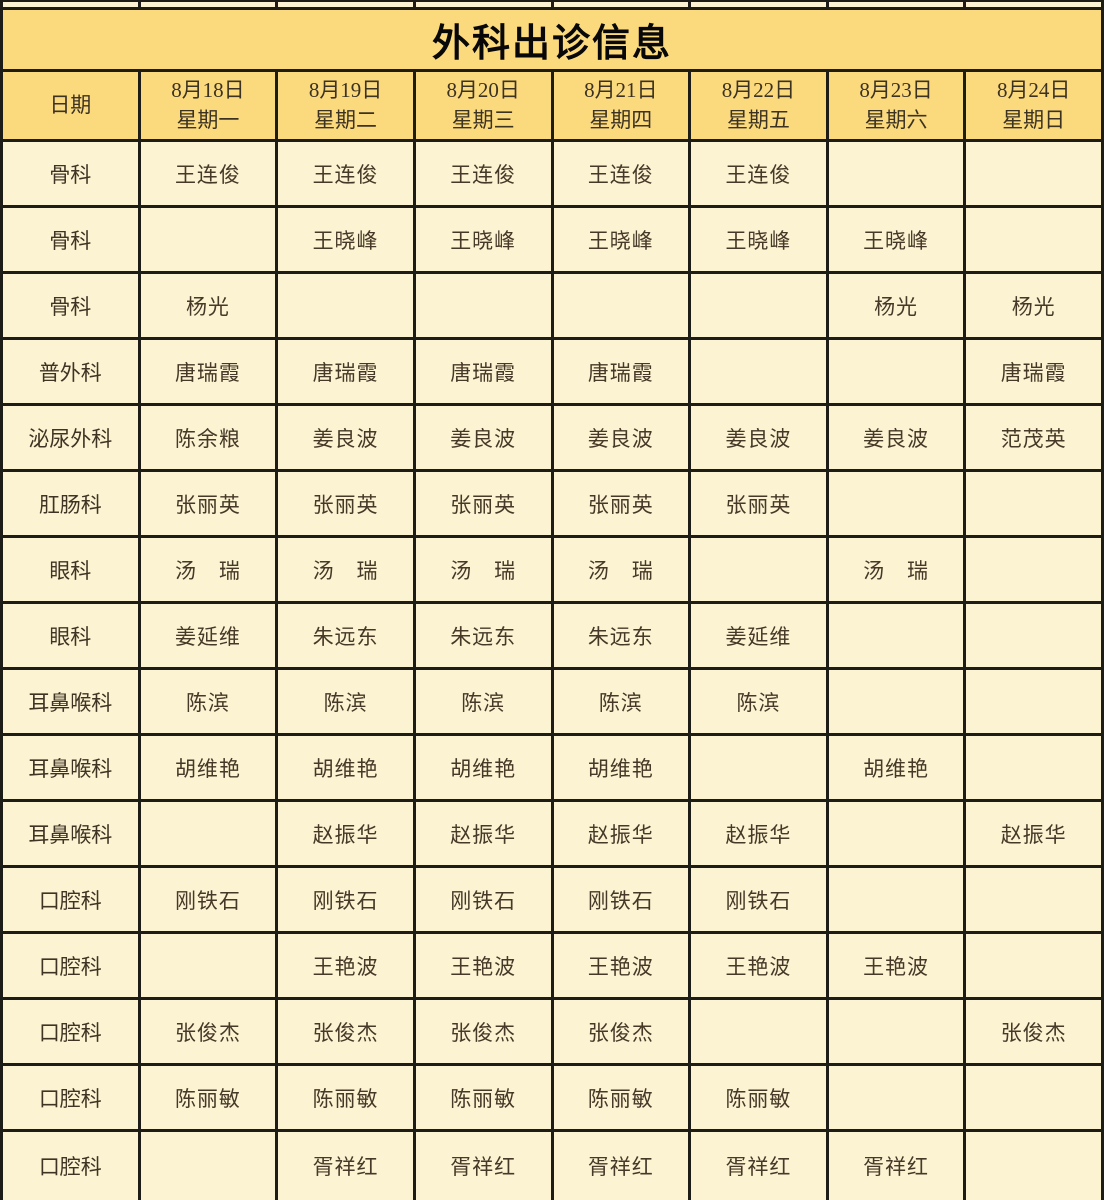 The image size is (1104, 1200). I want to click on date-text: 8月18日, so click(208, 89).